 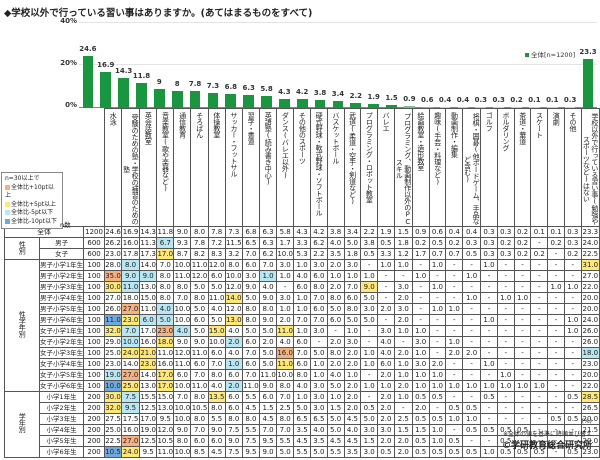 What do you see at coordinates (233, 167) in the screenshot?
I see `column-header: サッカー・フットサル` at bounding box center [233, 167].